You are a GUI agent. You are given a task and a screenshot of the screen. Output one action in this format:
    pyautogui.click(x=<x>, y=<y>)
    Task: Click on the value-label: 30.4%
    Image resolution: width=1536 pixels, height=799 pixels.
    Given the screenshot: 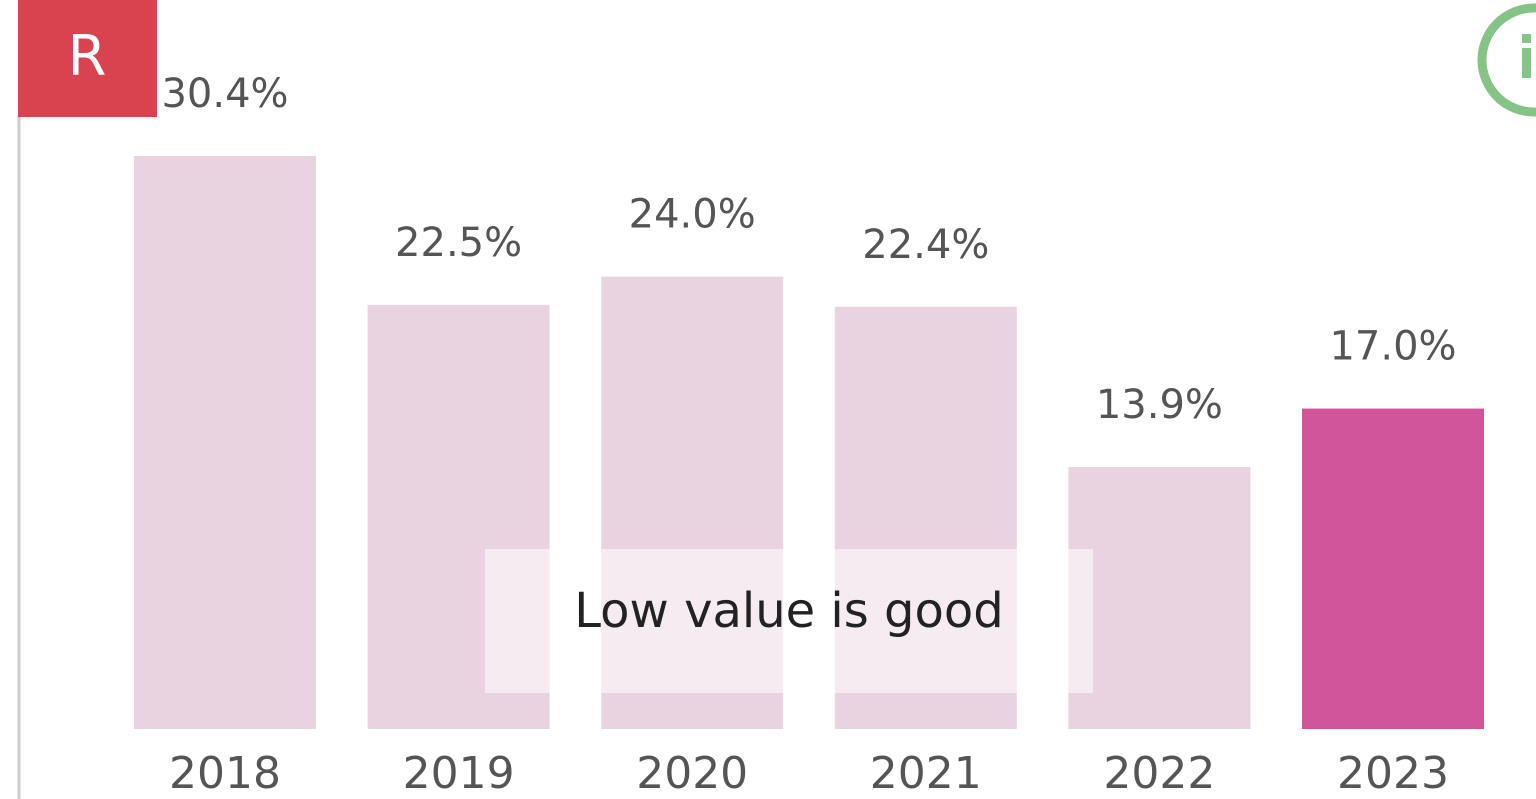 What is the action you would take?
    pyautogui.click(x=224, y=94)
    